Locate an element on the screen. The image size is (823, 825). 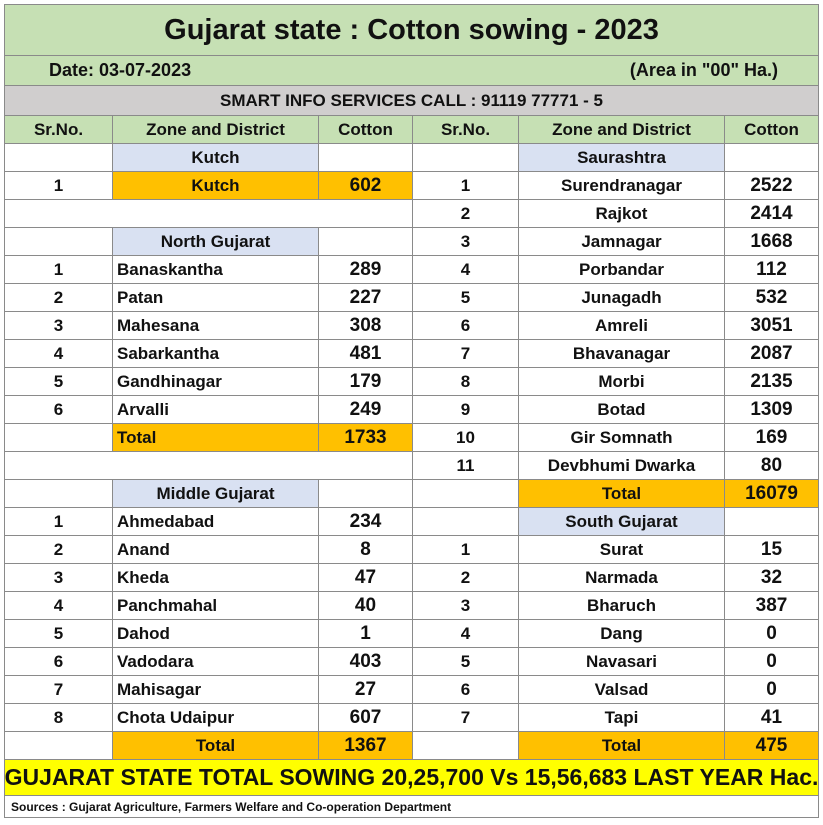
cotton-area: 2087 is located at coordinates (771, 353).